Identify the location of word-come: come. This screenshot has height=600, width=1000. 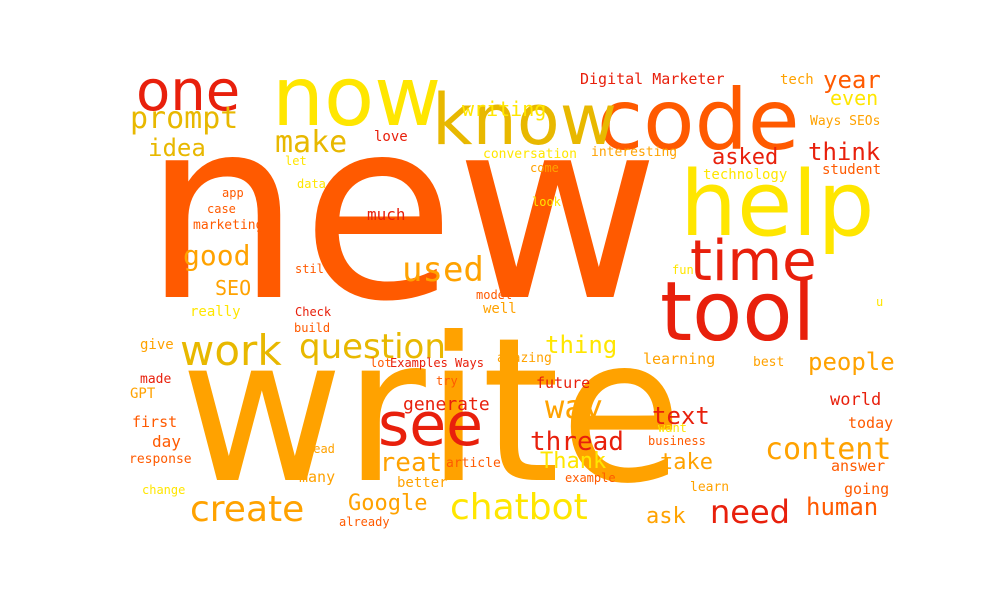
(544, 168).